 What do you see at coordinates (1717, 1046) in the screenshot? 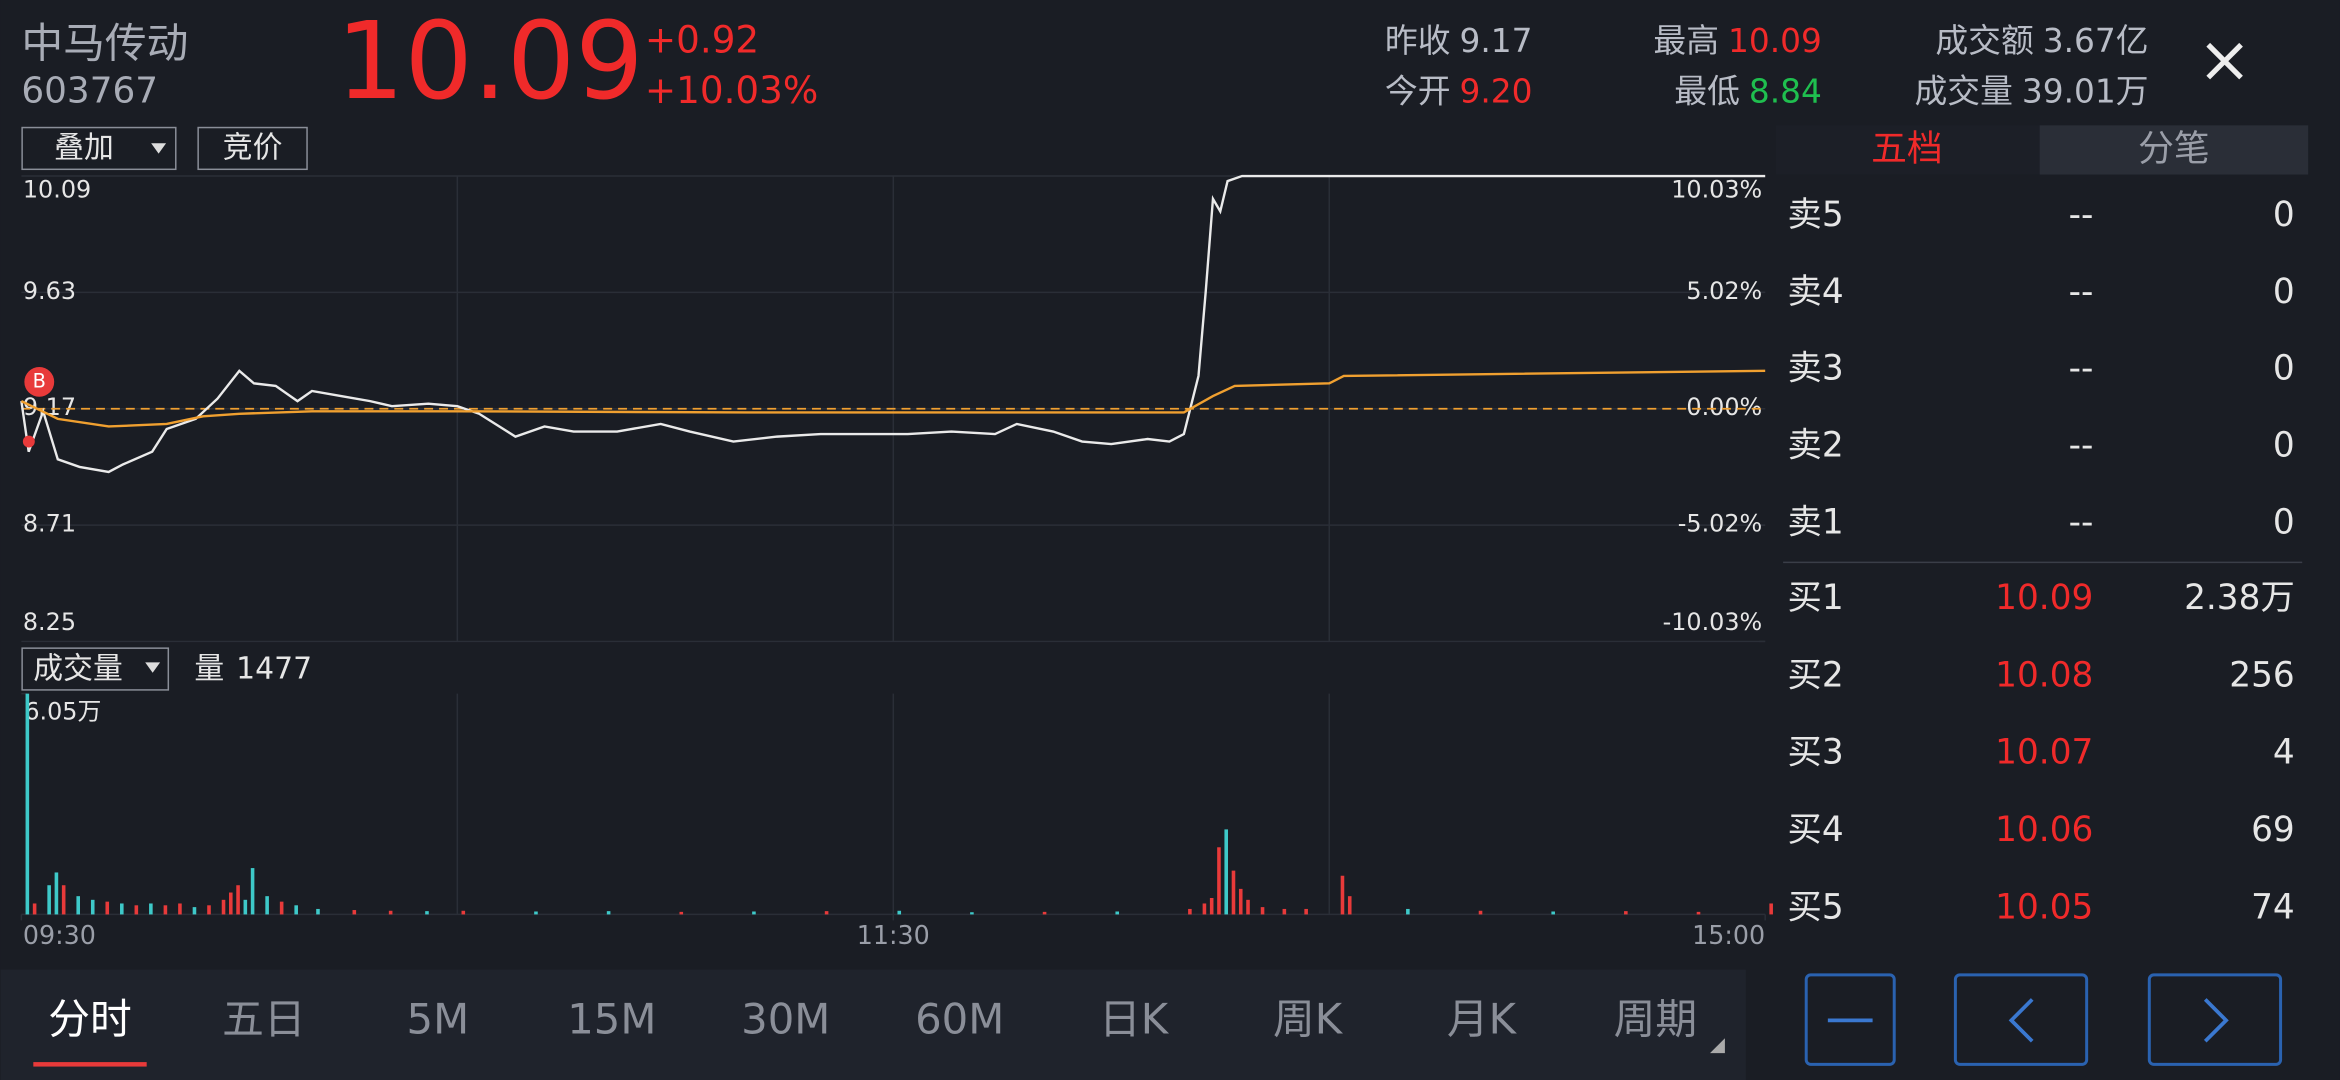
I see `corner-mark` at bounding box center [1717, 1046].